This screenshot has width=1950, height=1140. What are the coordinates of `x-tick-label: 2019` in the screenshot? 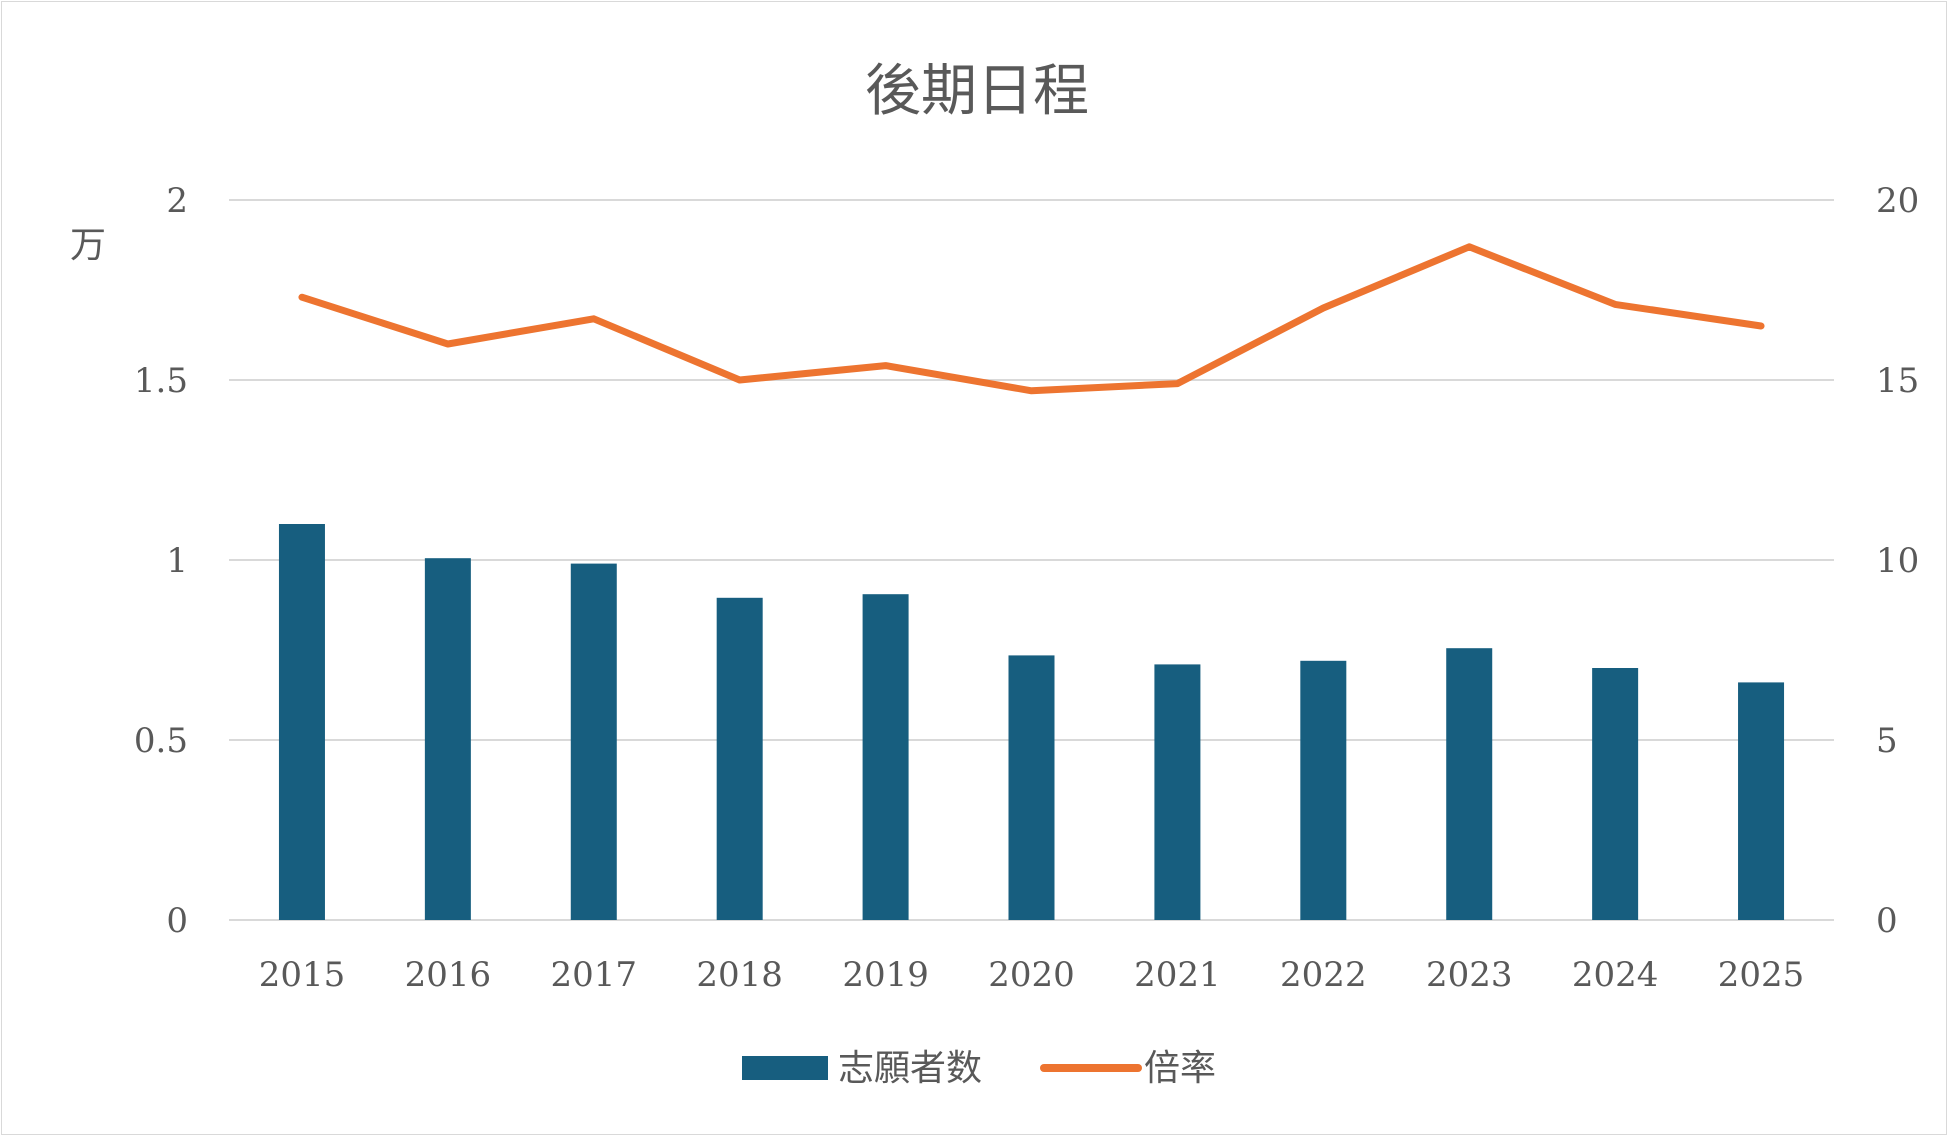 It's located at (885, 975).